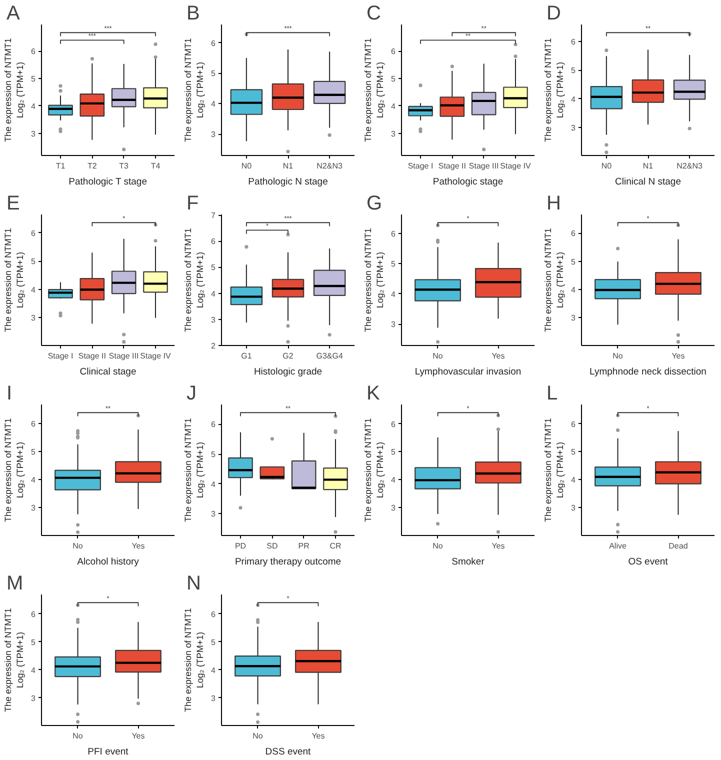  What do you see at coordinates (553, 13) in the screenshot?
I see `chart-title: D` at bounding box center [553, 13].